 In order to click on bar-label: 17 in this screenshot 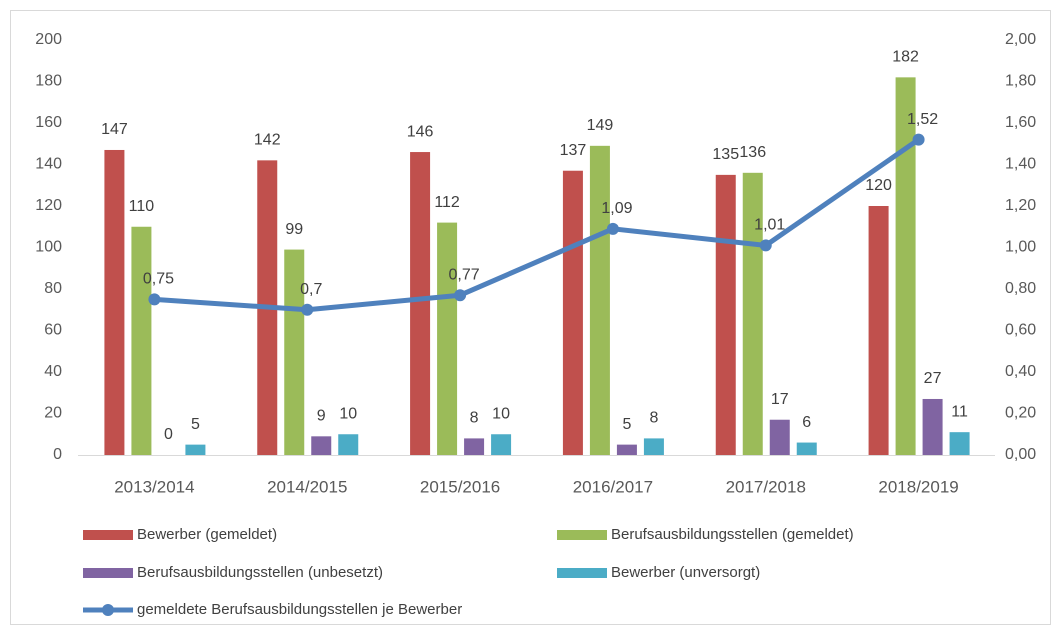, I will do `click(780, 399)`.